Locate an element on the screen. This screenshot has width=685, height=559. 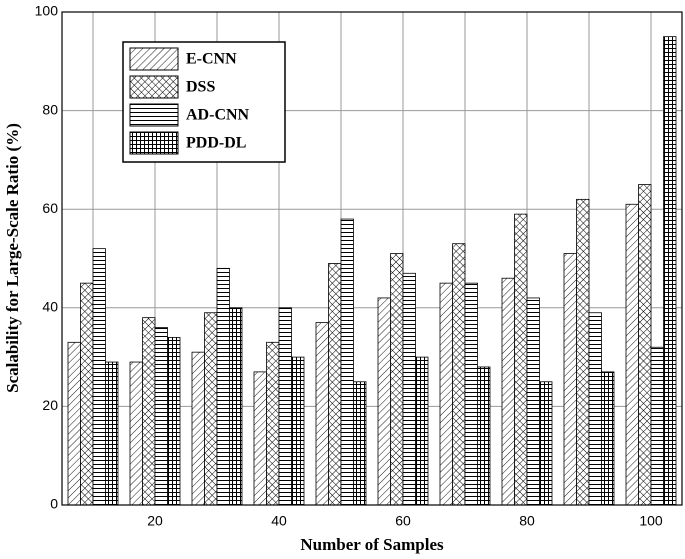
y-tick-label: 100 is located at coordinates (47, 11).